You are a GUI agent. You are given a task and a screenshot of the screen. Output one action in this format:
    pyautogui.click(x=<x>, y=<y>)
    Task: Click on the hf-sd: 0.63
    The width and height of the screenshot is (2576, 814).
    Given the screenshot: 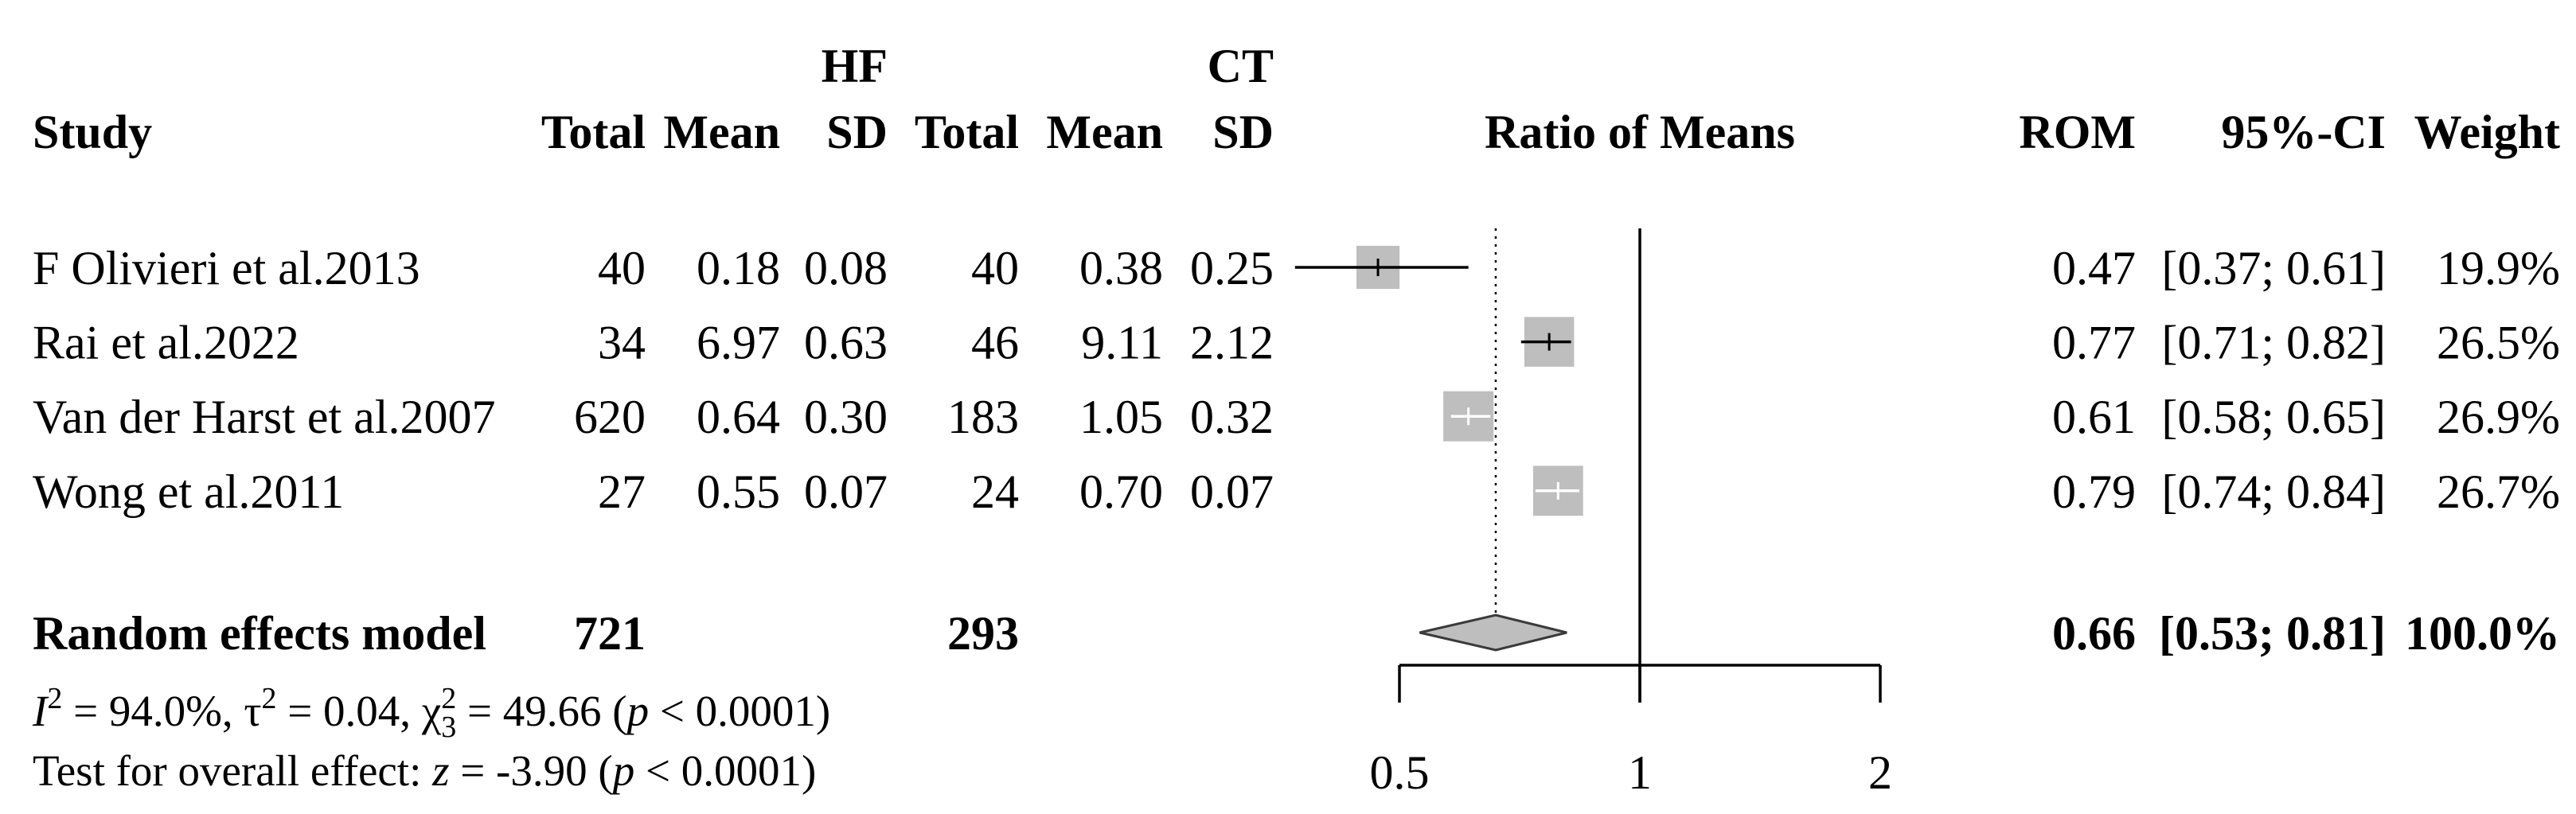 What is the action you would take?
    pyautogui.click(x=846, y=343)
    